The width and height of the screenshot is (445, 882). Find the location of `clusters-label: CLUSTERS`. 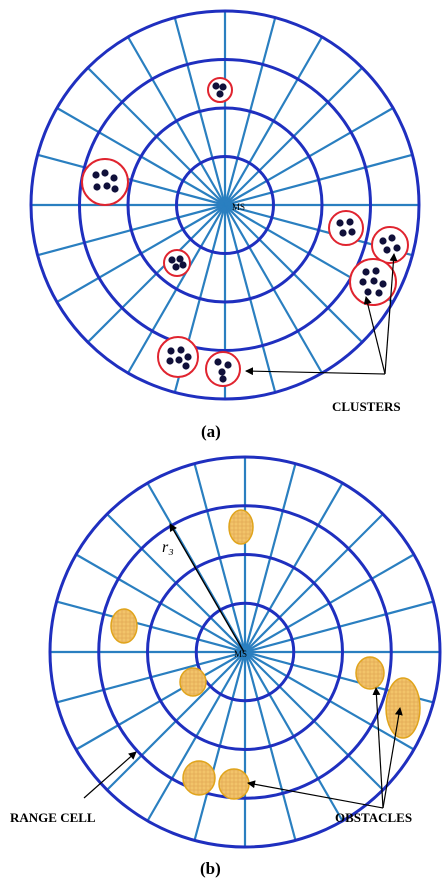

clusters-label: CLUSTERS is located at coordinates (366, 406).